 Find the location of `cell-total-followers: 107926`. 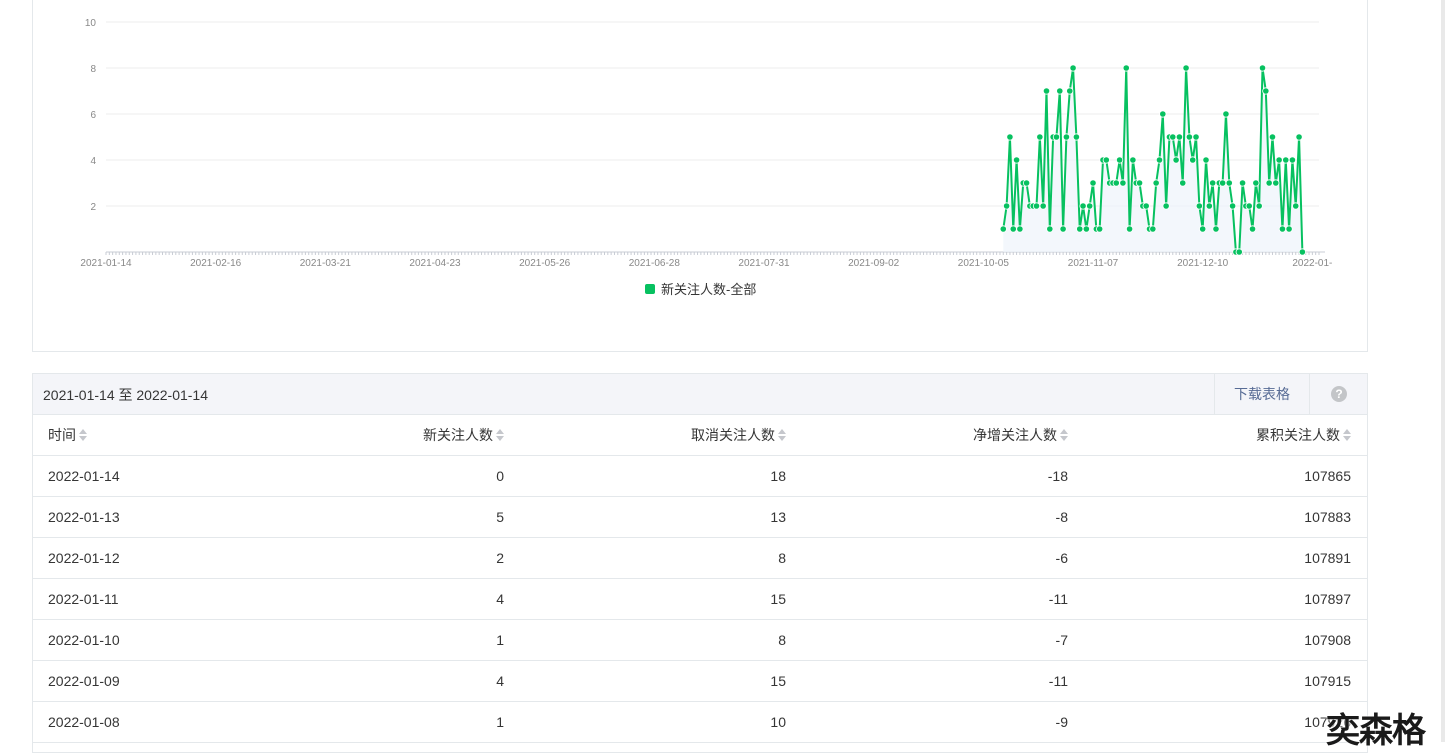

cell-total-followers: 107926 is located at coordinates (1327, 722).